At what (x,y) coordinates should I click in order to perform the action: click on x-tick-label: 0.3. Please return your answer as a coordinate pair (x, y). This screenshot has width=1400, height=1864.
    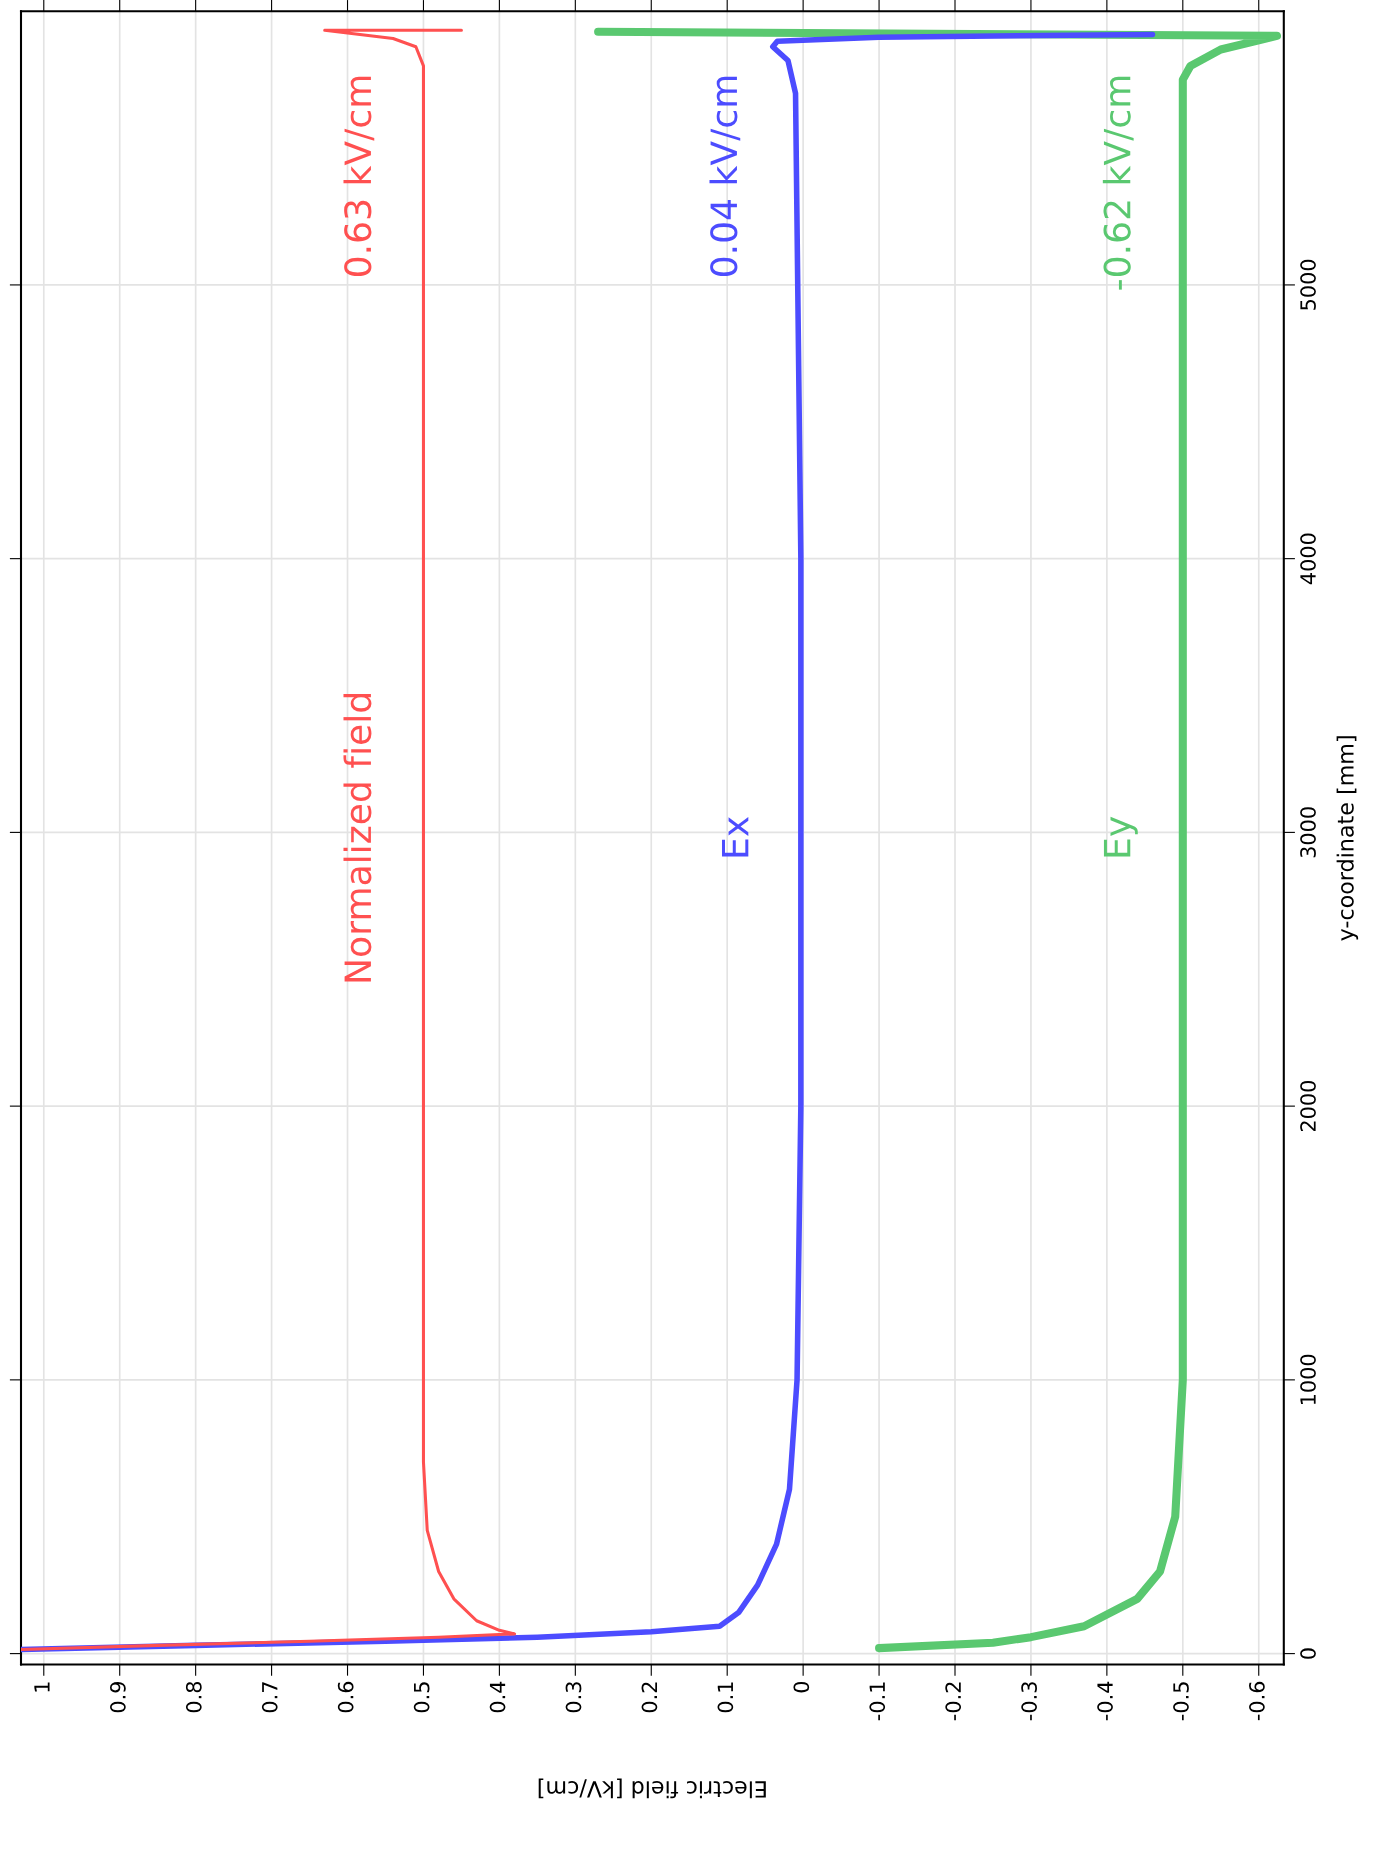
    Looking at the image, I should click on (573, 1697).